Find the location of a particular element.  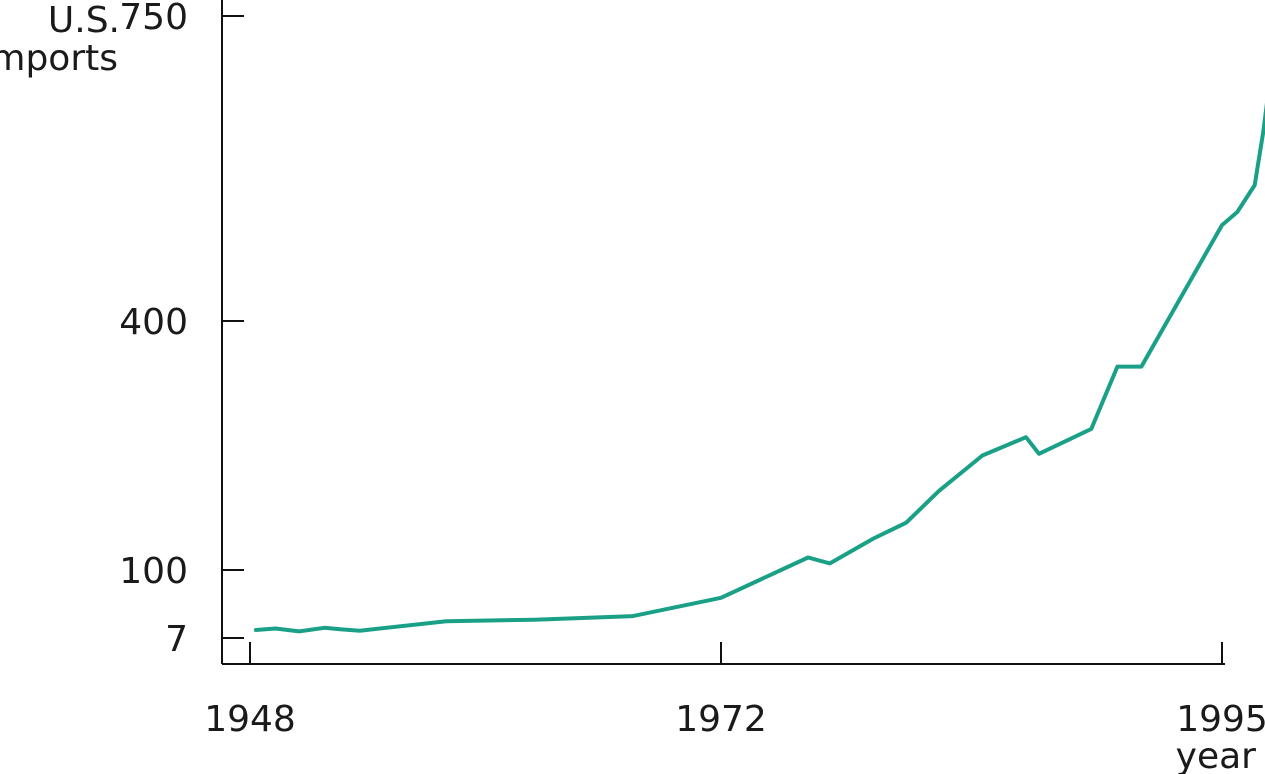

y-axis-label-line-2: imports is located at coordinates (59, 58).